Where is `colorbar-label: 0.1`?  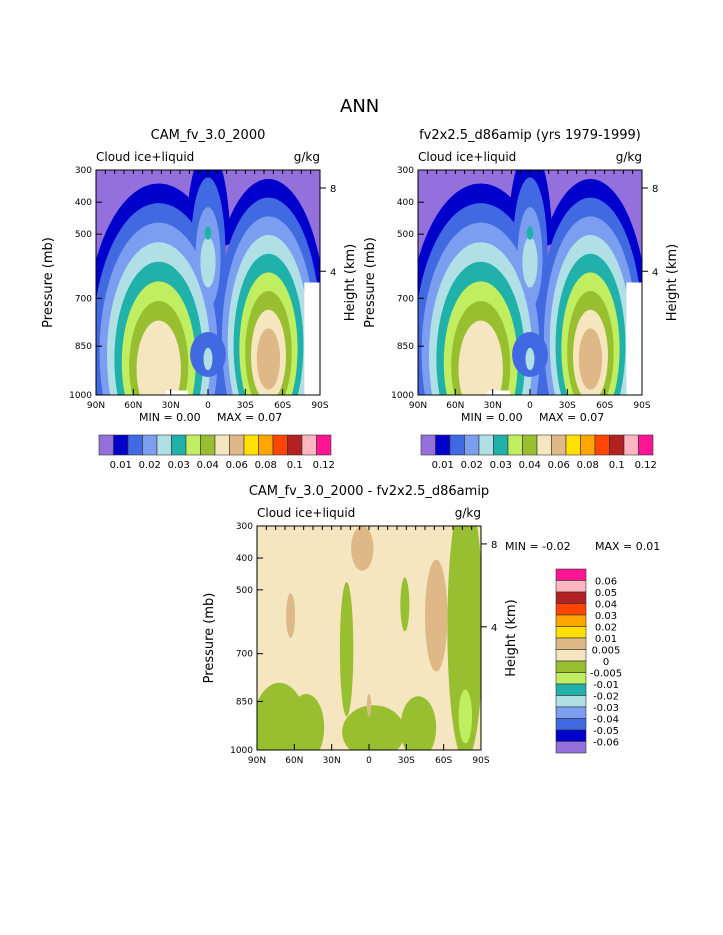 colorbar-label: 0.1 is located at coordinates (617, 465).